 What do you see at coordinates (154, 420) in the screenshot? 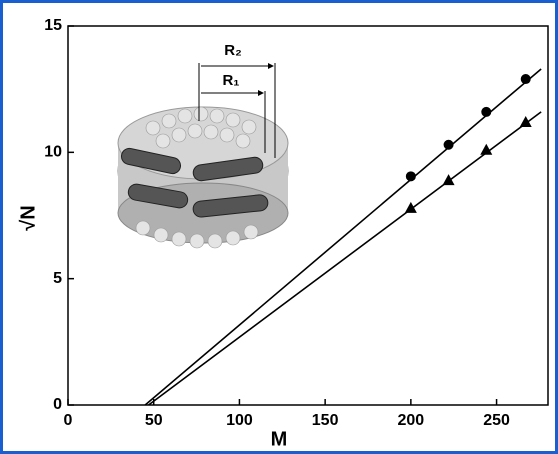
I see `x-tick-label: 50` at bounding box center [154, 420].